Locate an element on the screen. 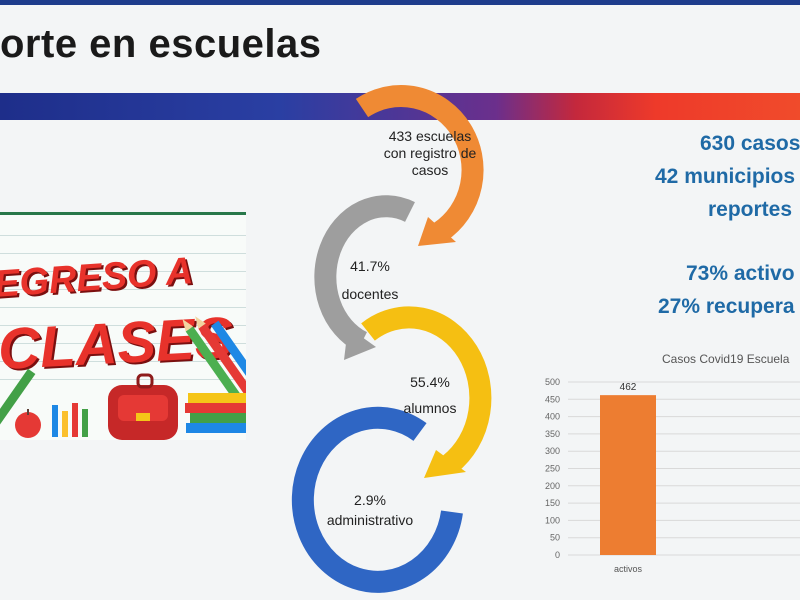 The image size is (800, 600). gray-arrow-head is located at coordinates (360, 343).